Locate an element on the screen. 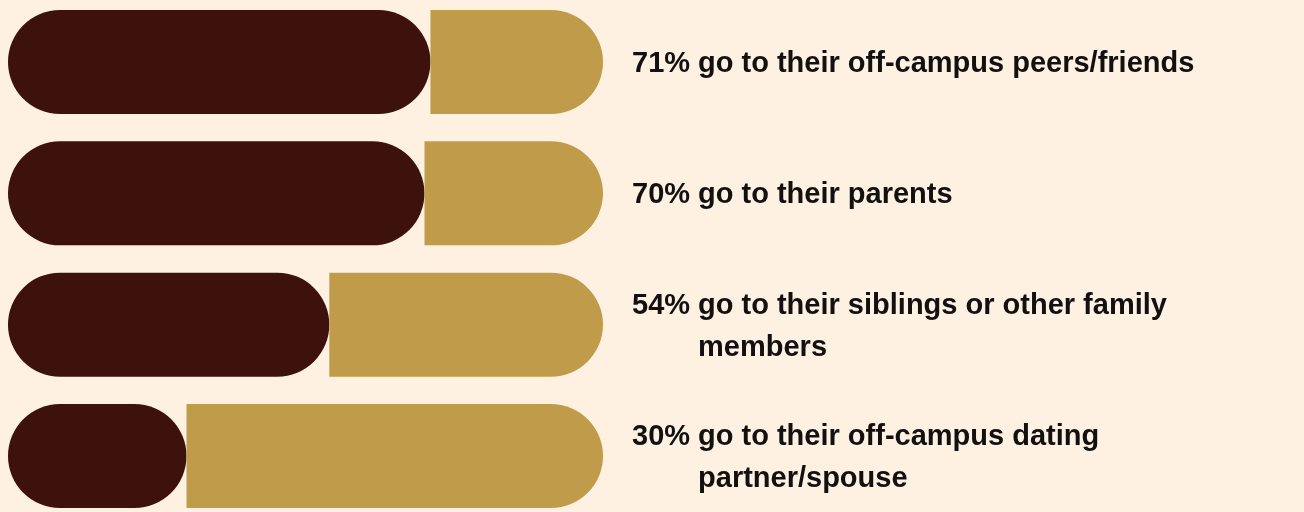  y-tick-label: go to their off-campus peers/friends is located at coordinates (946, 62).